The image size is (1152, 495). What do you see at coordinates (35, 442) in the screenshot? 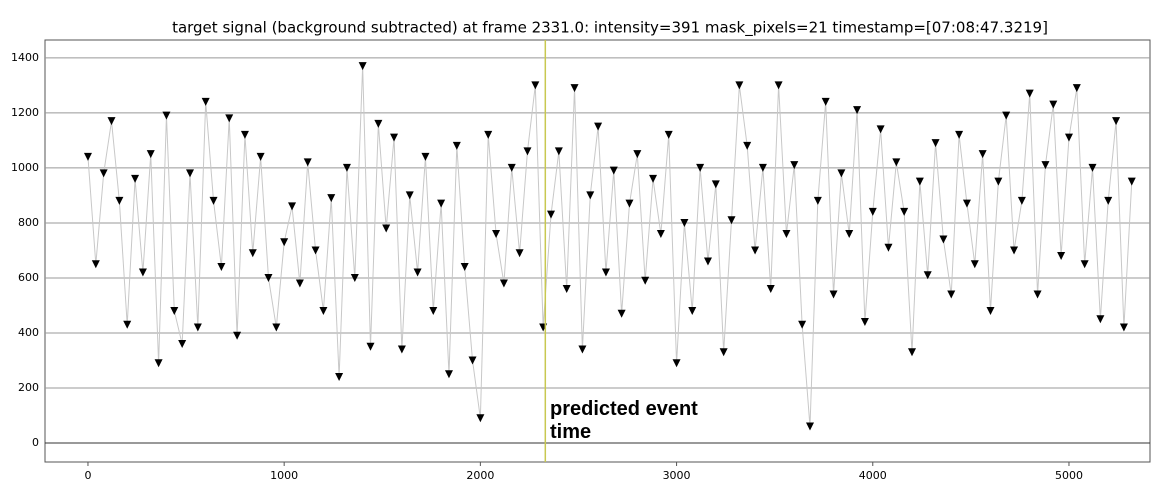
I see `y-tick-label: 0` at bounding box center [35, 442].